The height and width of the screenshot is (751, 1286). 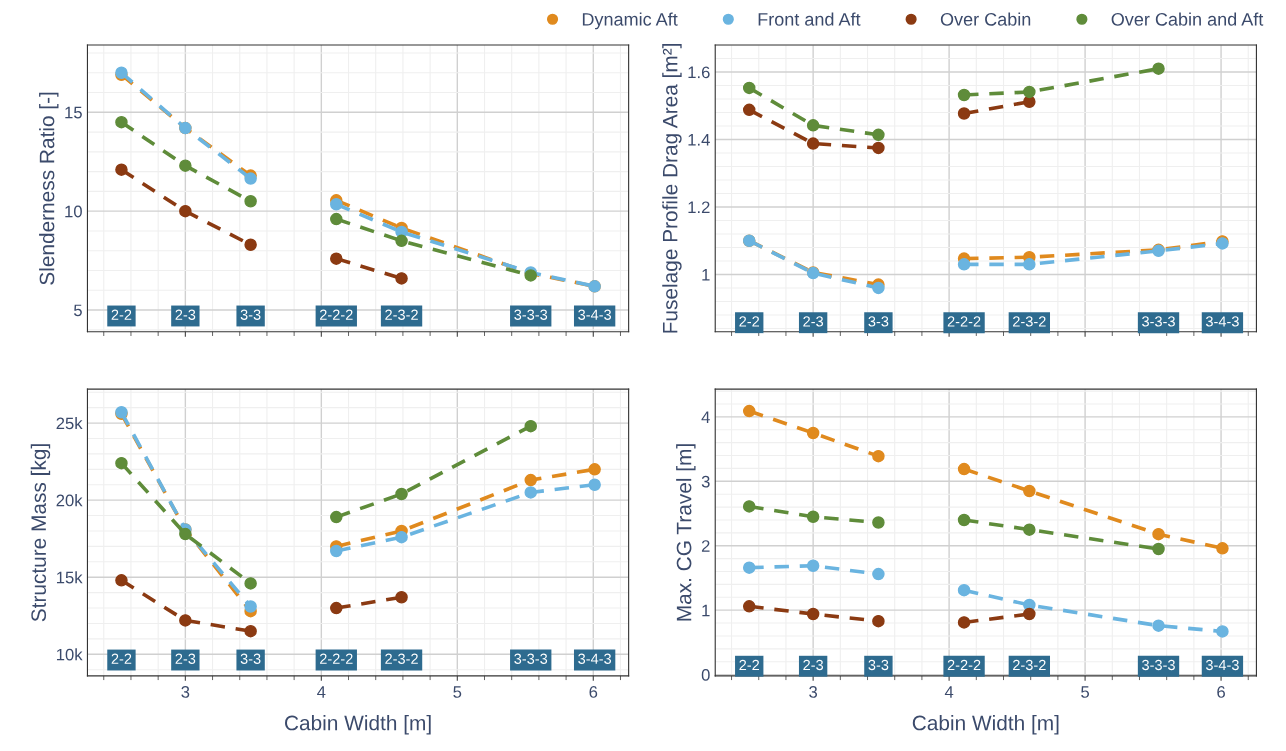 What do you see at coordinates (705, 546) in the screenshot?
I see `y-tick-label: 2` at bounding box center [705, 546].